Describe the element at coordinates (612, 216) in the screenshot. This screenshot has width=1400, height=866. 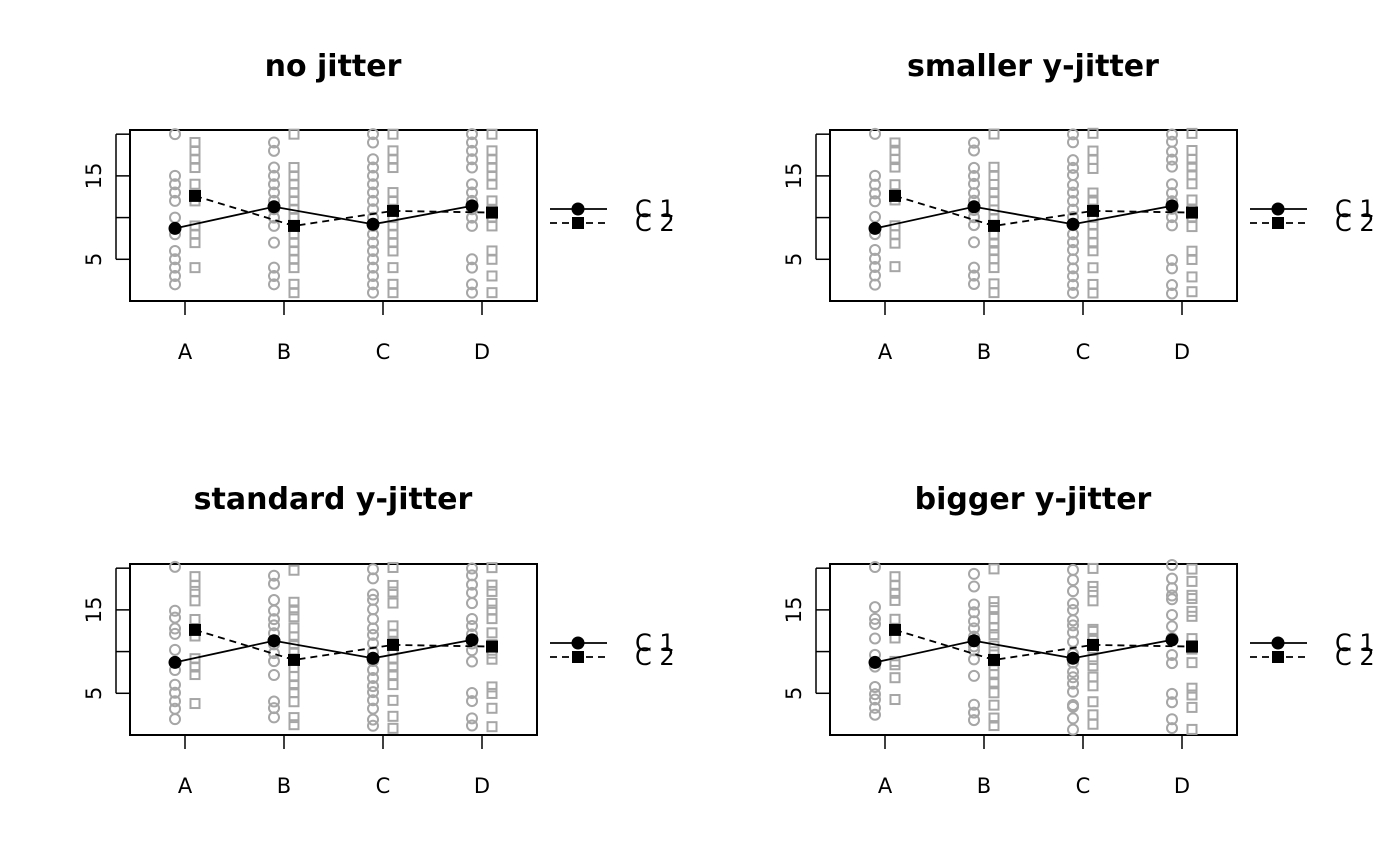
I see `panel-1-legend: C 1C 2` at that location.